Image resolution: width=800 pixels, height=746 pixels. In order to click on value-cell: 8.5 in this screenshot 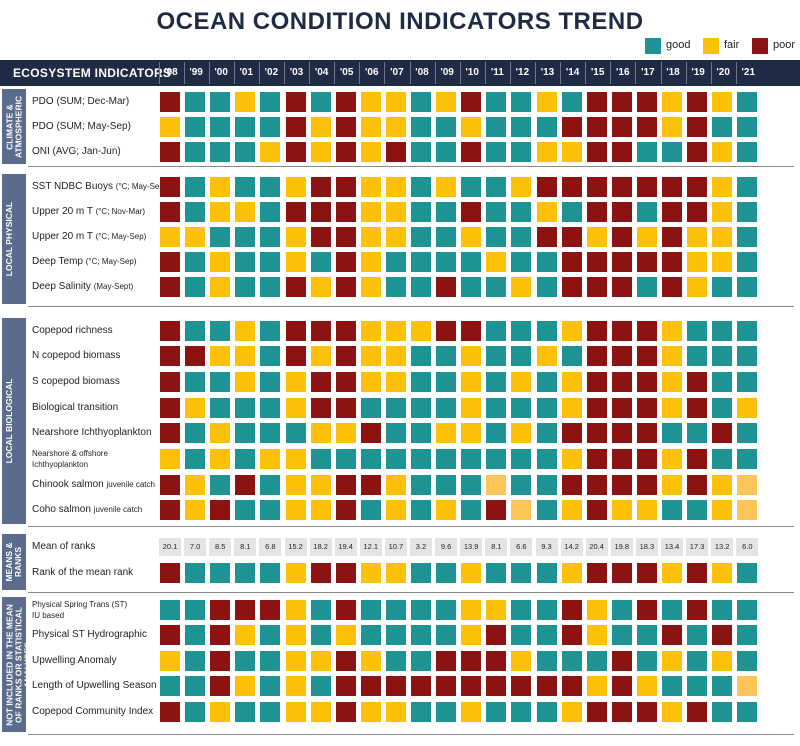, I will do `click(220, 546)`.